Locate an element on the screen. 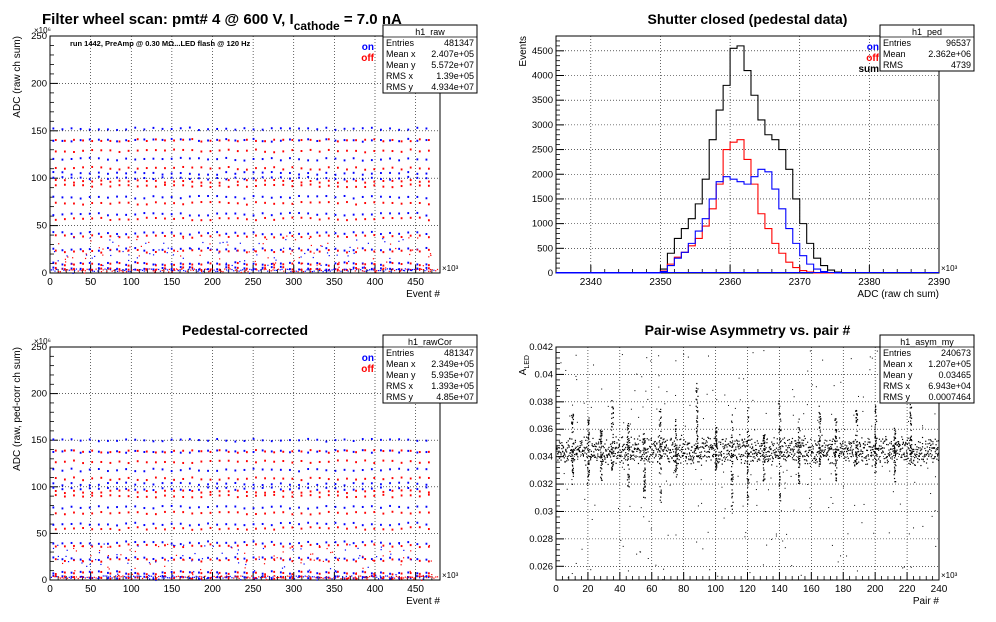 The height and width of the screenshot is (622, 996). stats-key: Mean is located at coordinates (894, 54).